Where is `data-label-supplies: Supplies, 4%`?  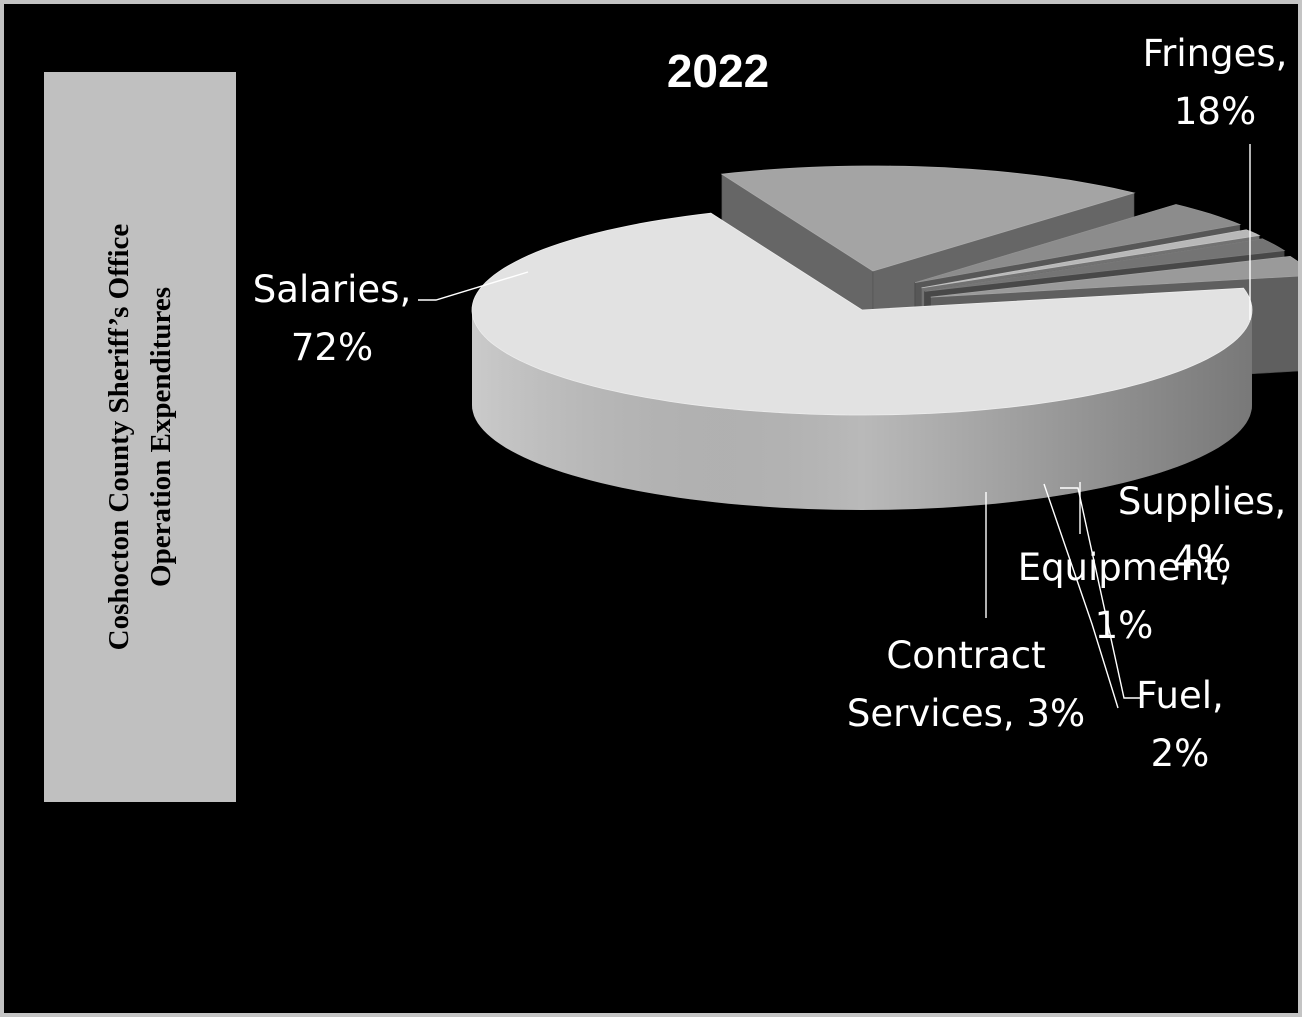
data-label-supplies: Supplies, 4% is located at coordinates (1202, 530).